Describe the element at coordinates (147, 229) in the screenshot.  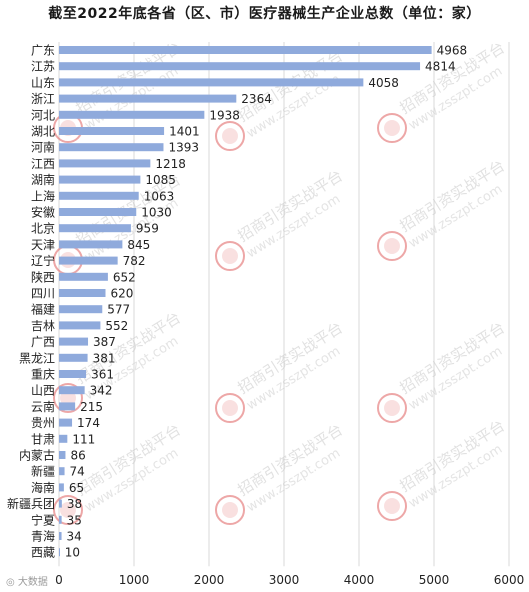
I see `value-label: 959` at that location.